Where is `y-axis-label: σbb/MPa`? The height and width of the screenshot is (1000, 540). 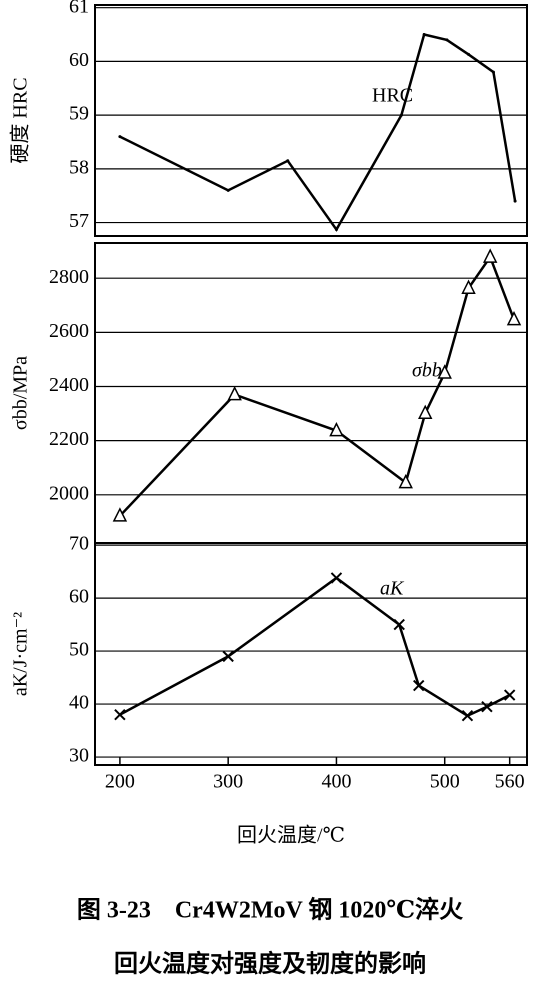
y-axis-label: σbb/MPa is located at coordinates (21, 393).